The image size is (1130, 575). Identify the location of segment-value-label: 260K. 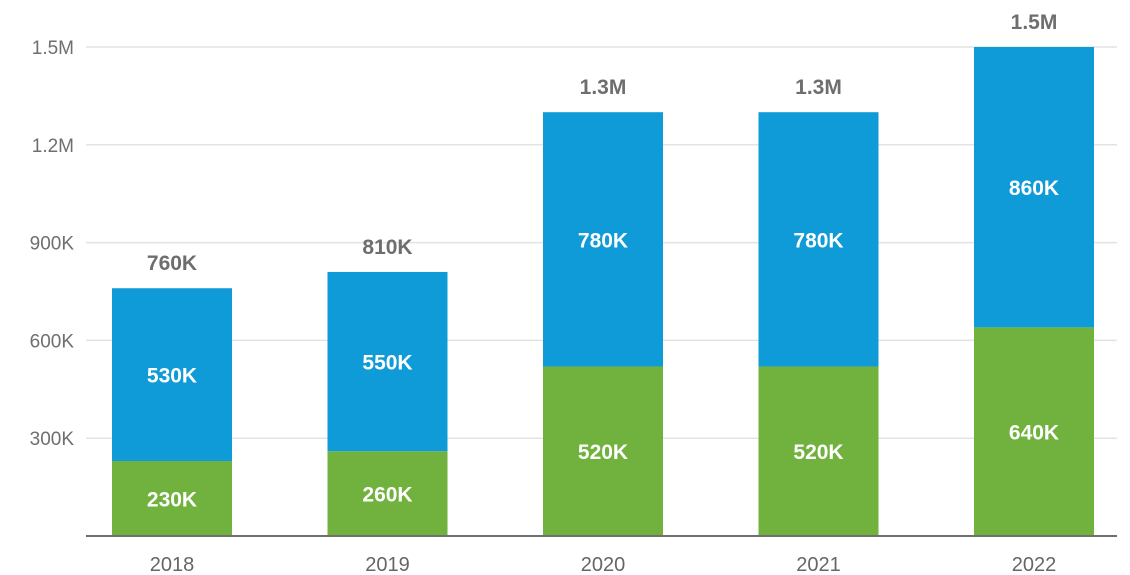
(387, 495).